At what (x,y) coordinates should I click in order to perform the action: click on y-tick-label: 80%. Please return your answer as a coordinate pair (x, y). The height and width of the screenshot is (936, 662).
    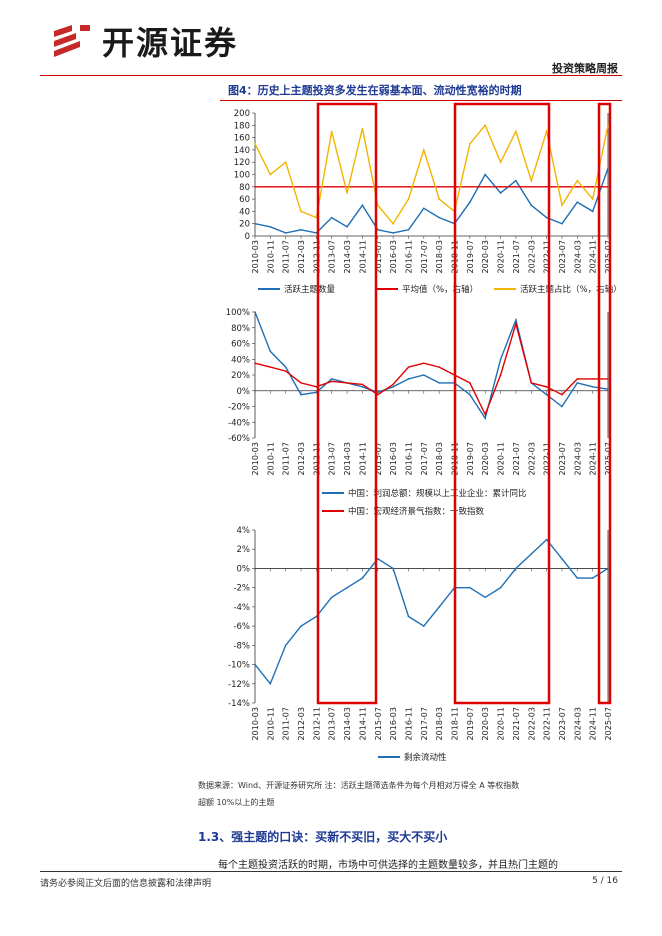
    Looking at the image, I should click on (240, 329).